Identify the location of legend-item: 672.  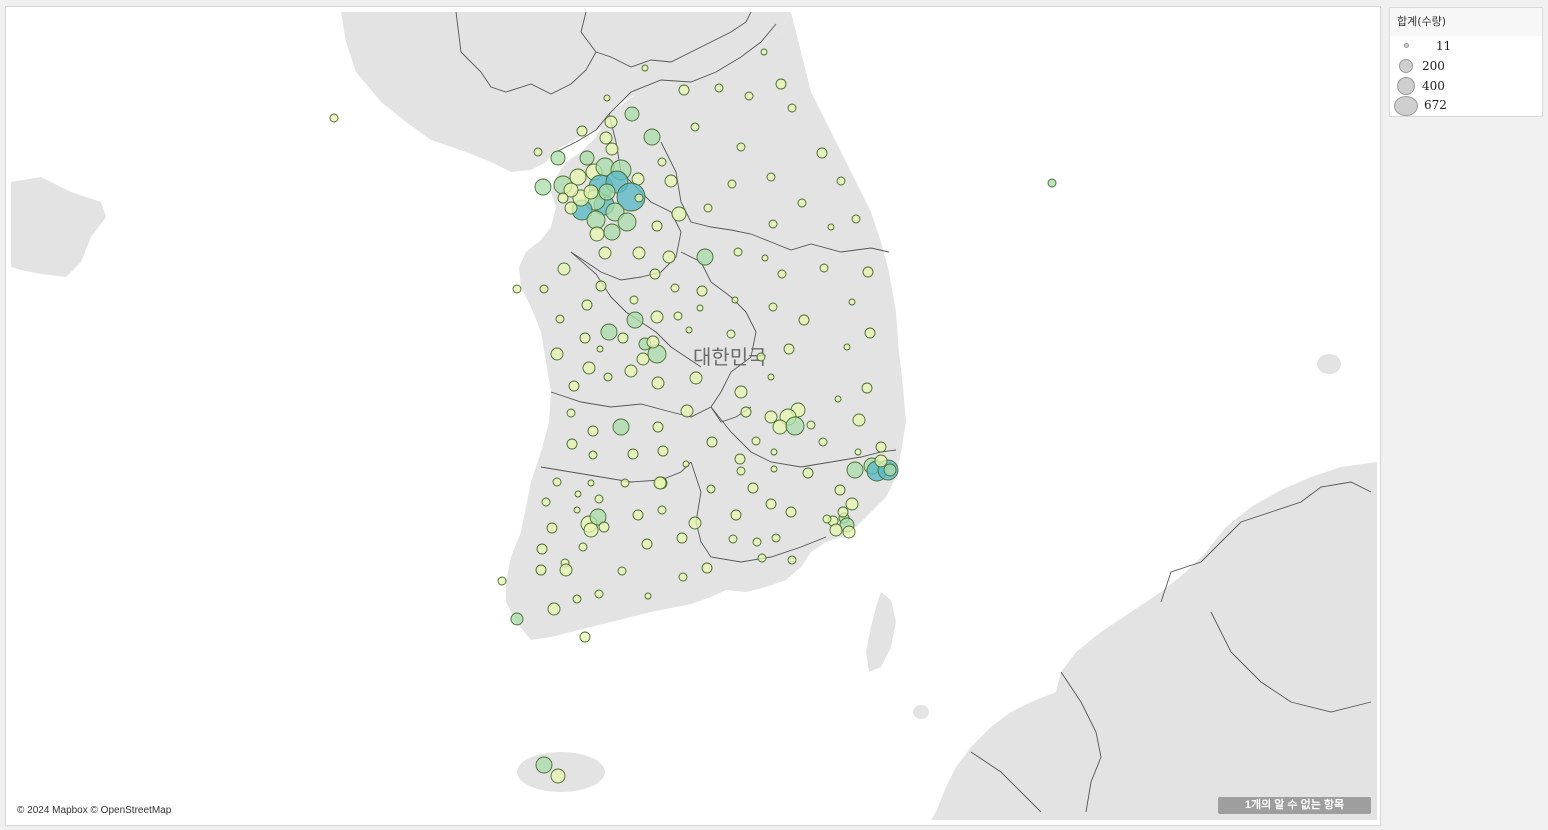
(1465, 106).